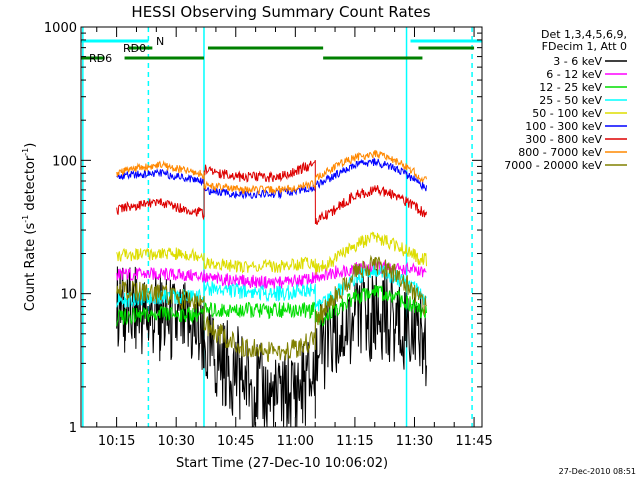  What do you see at coordinates (235, 441) in the screenshot?
I see `x-tick-label: 10:45` at bounding box center [235, 441].